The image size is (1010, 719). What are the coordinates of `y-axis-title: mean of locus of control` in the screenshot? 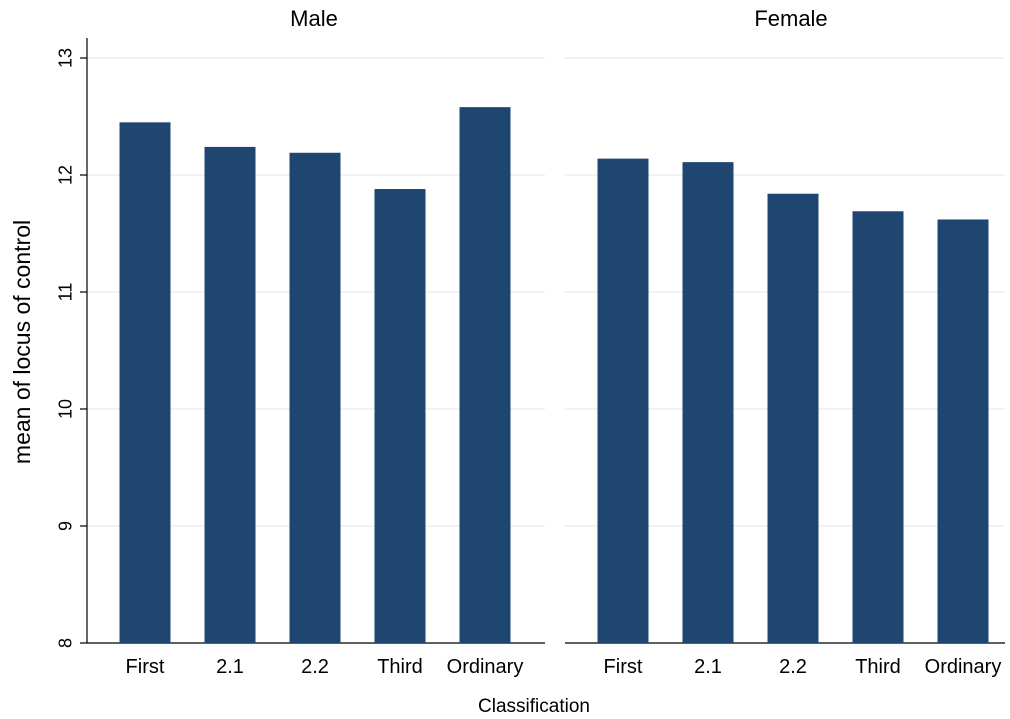 It's located at (22, 342).